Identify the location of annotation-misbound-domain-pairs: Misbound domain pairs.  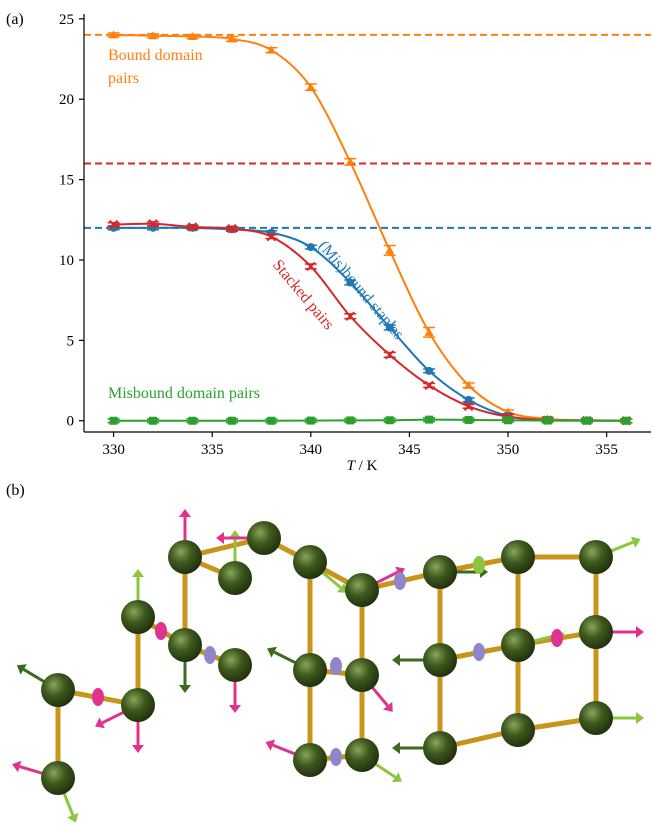
(184, 393).